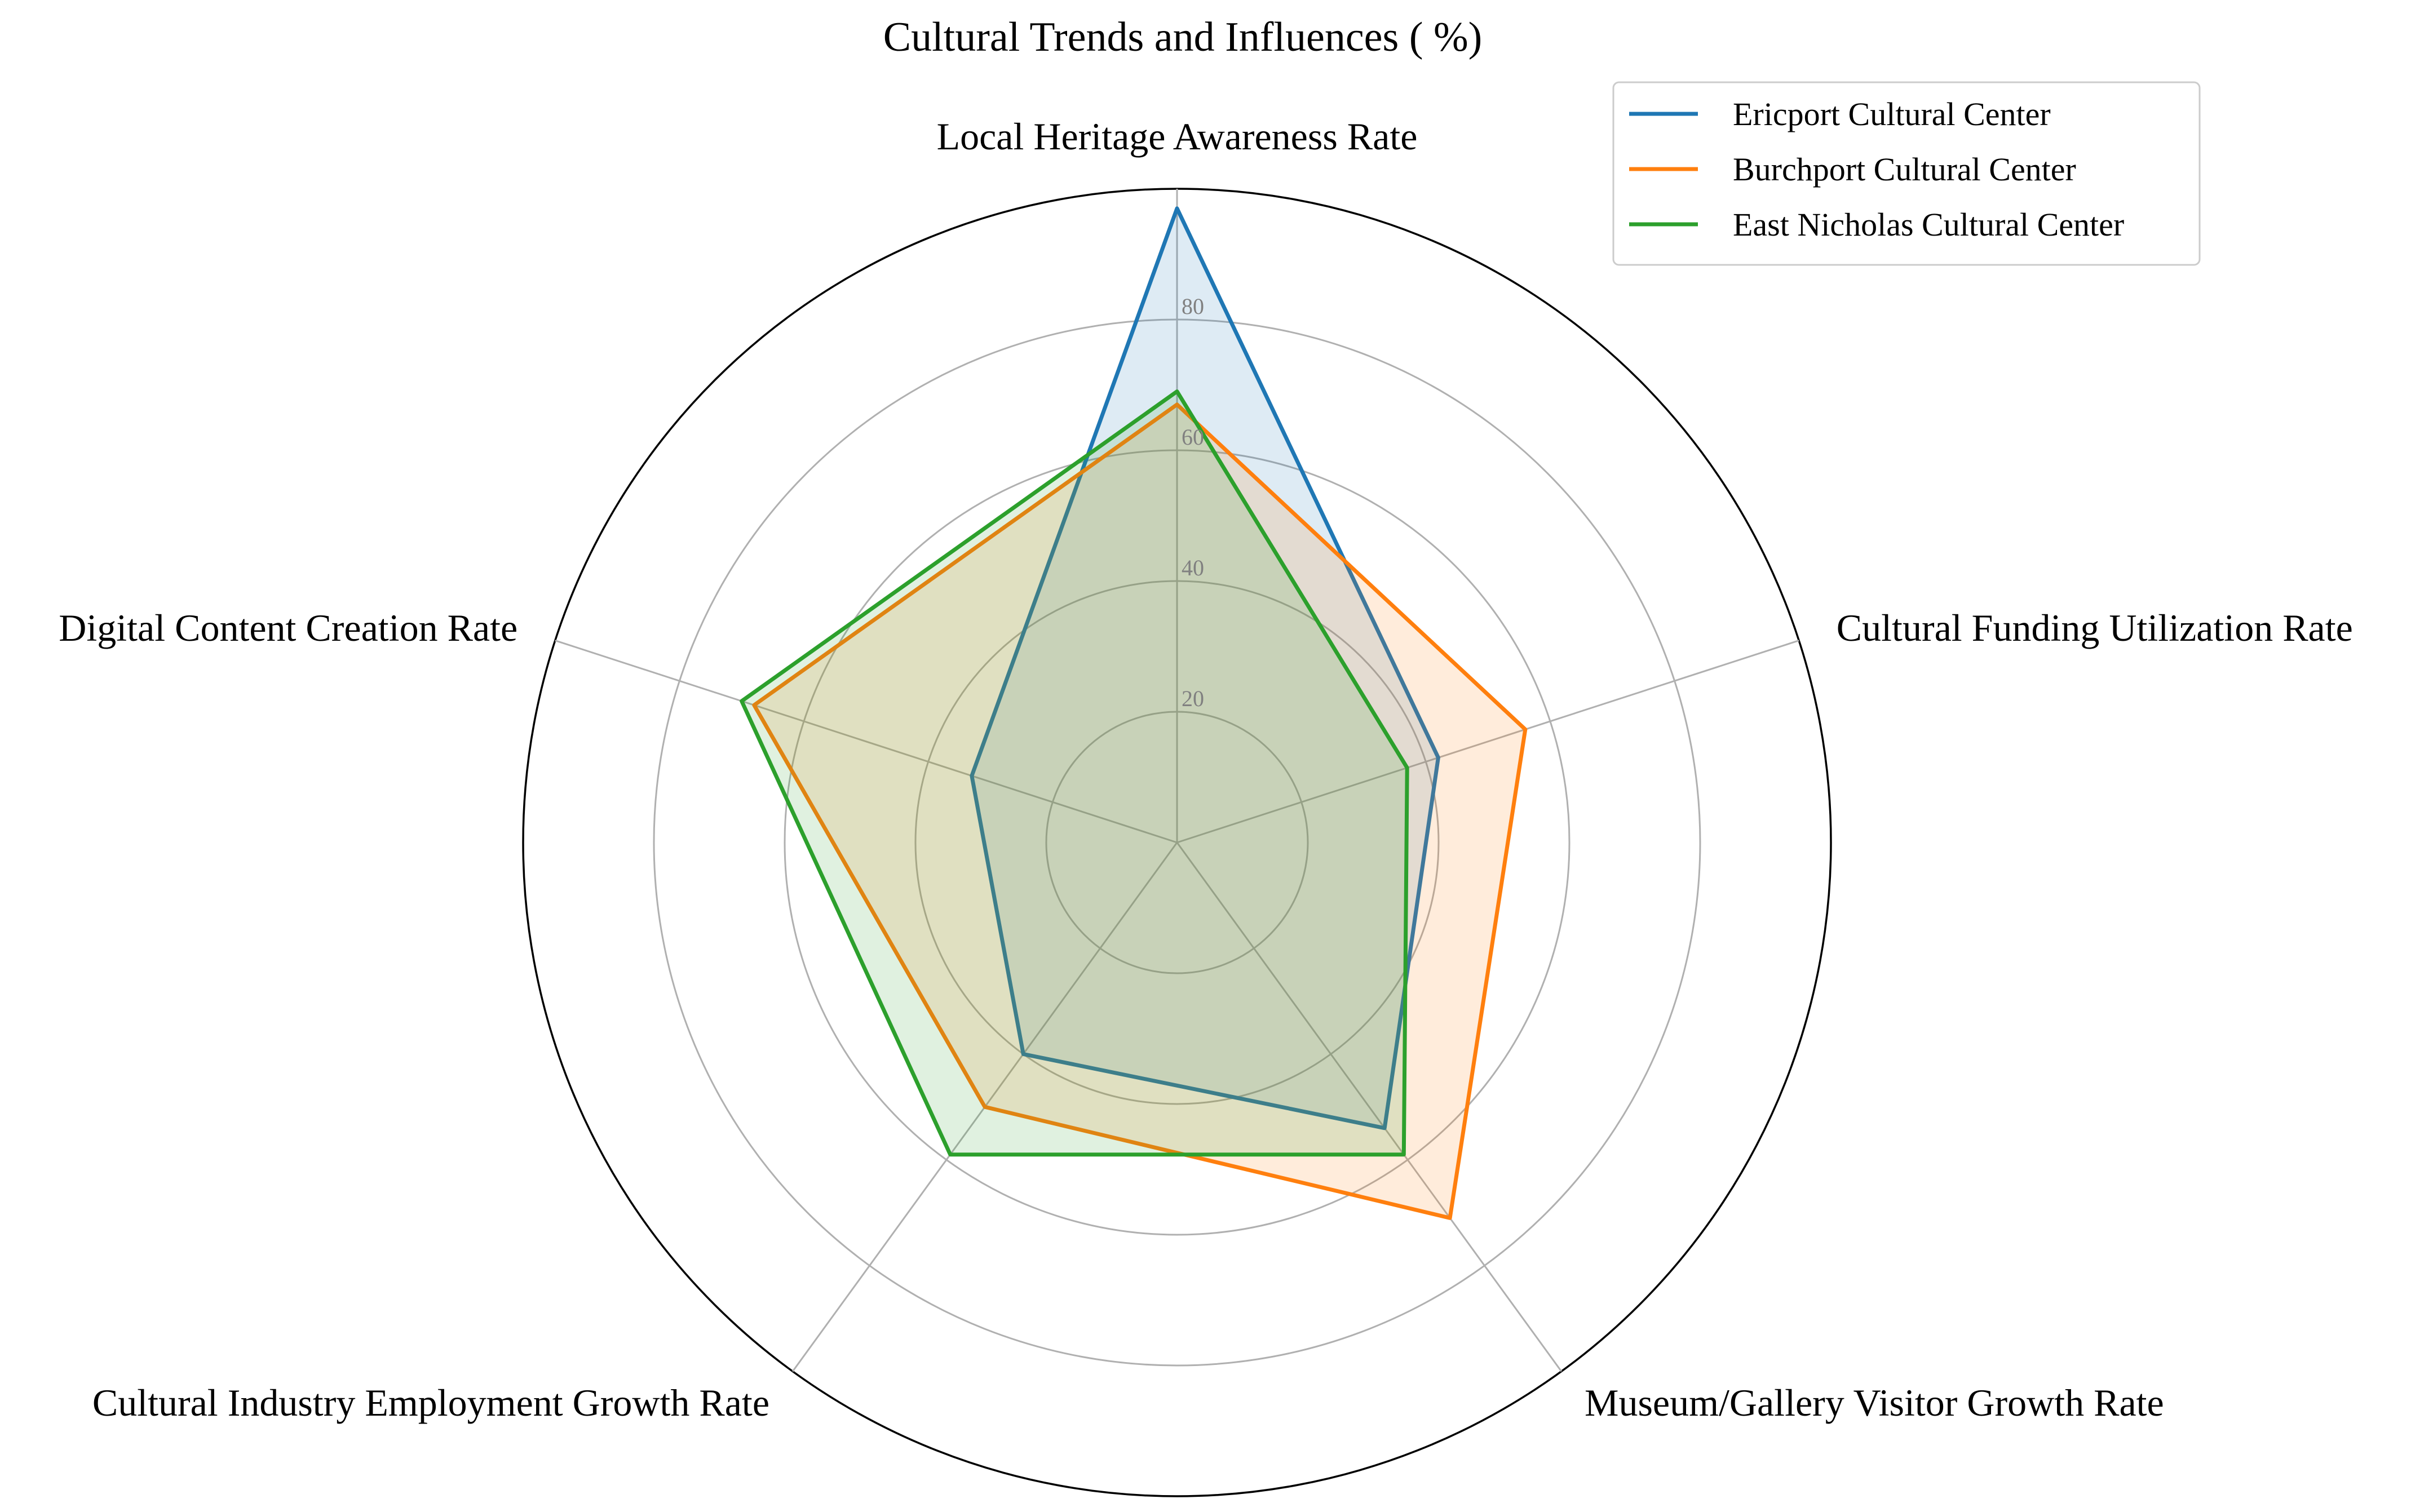 The height and width of the screenshot is (1512, 2411). What do you see at coordinates (1892, 114) in the screenshot?
I see `legend-label-1: Ericport Cultural Center` at bounding box center [1892, 114].